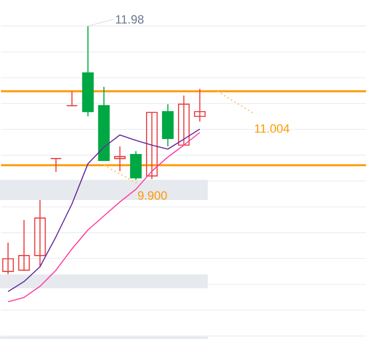 Image resolution: width=367 pixels, height=355 pixels. Describe the element at coordinates (152, 195) in the screenshot. I see `annotation: 9.900` at that location.